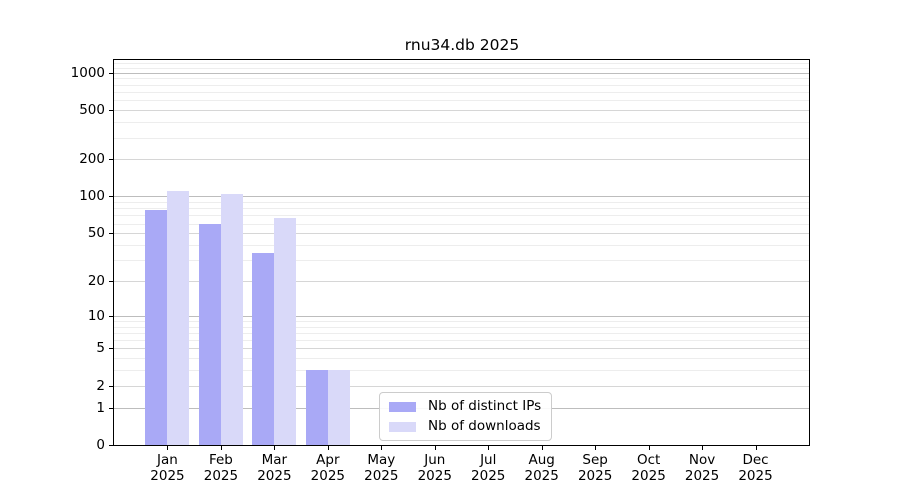 The image size is (900, 500). Describe the element at coordinates (221, 468) in the screenshot. I see `x-axis-tick-label-feb: Feb 2025` at that location.